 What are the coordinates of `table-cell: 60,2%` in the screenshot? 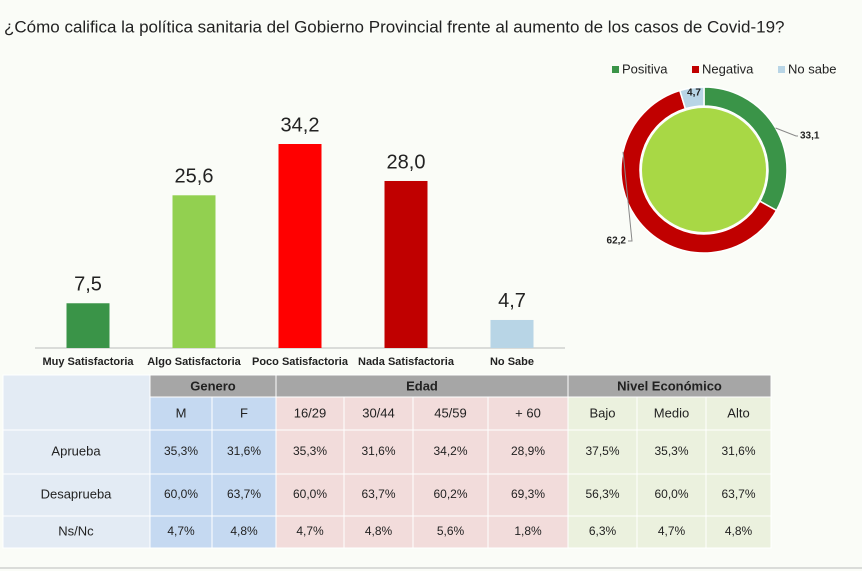 It's located at (450, 494).